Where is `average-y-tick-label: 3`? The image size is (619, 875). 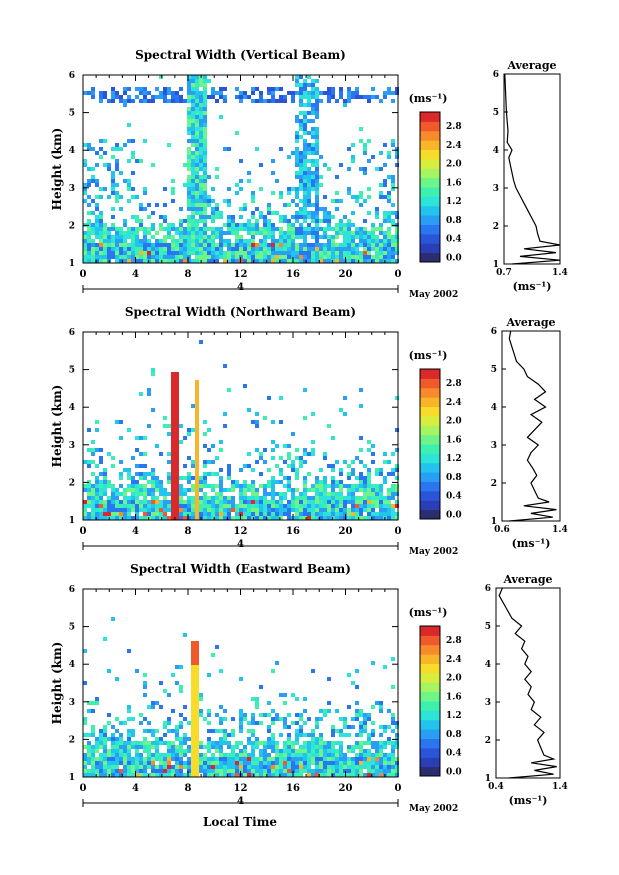 average-y-tick-label: 3 is located at coordinates (494, 446).